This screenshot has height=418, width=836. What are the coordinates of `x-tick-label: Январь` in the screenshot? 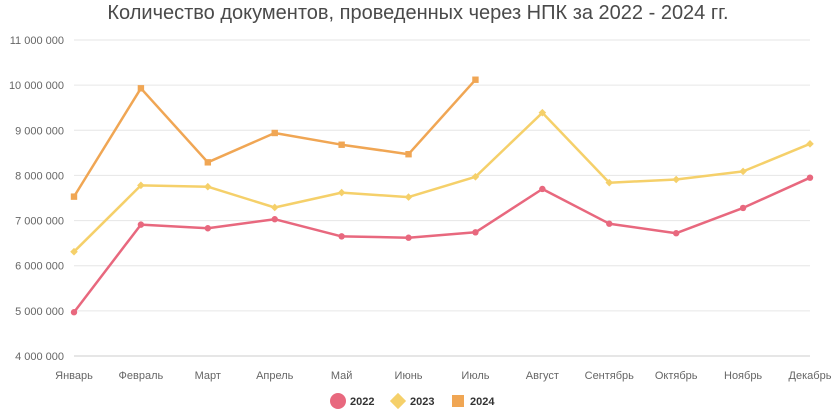 It's located at (74, 376).